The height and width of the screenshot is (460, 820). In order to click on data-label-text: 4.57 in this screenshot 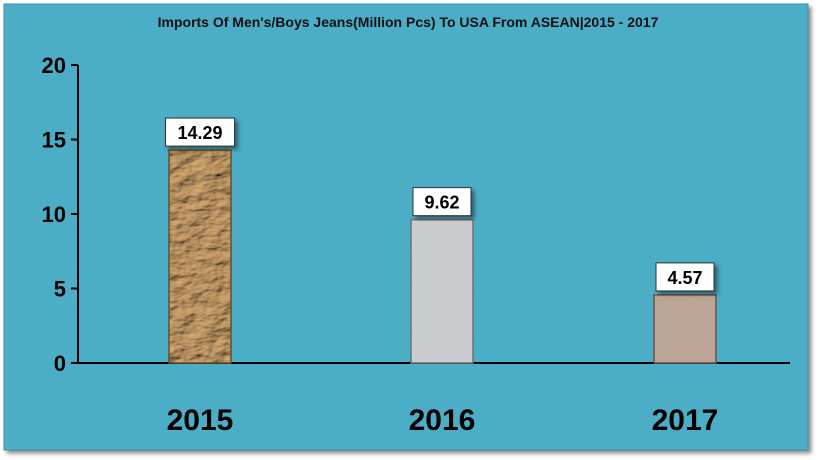, I will do `click(684, 278)`.